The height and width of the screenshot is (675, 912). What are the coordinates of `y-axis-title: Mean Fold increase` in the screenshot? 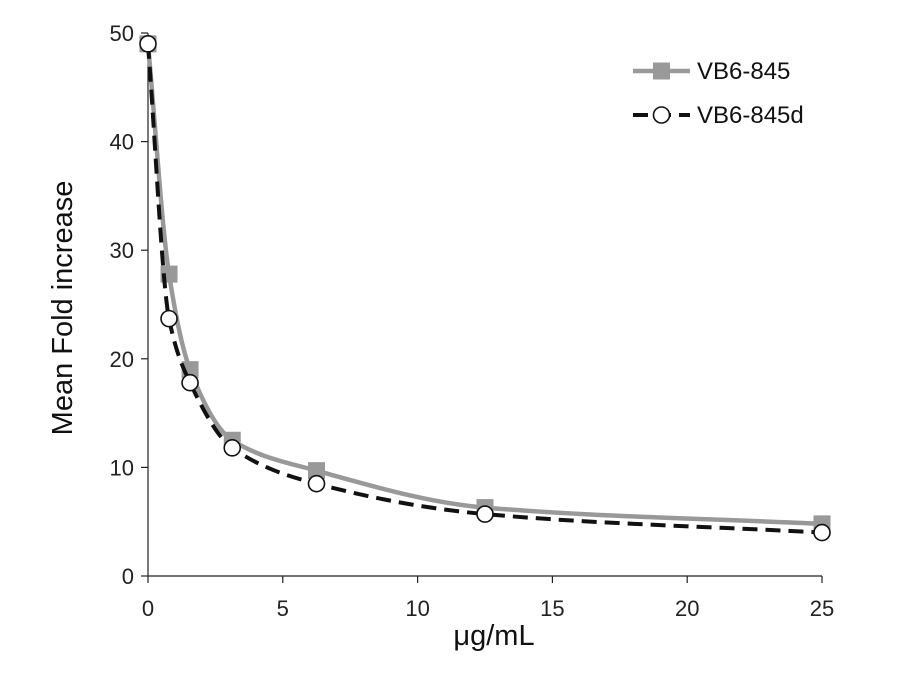 It's located at (63, 308).